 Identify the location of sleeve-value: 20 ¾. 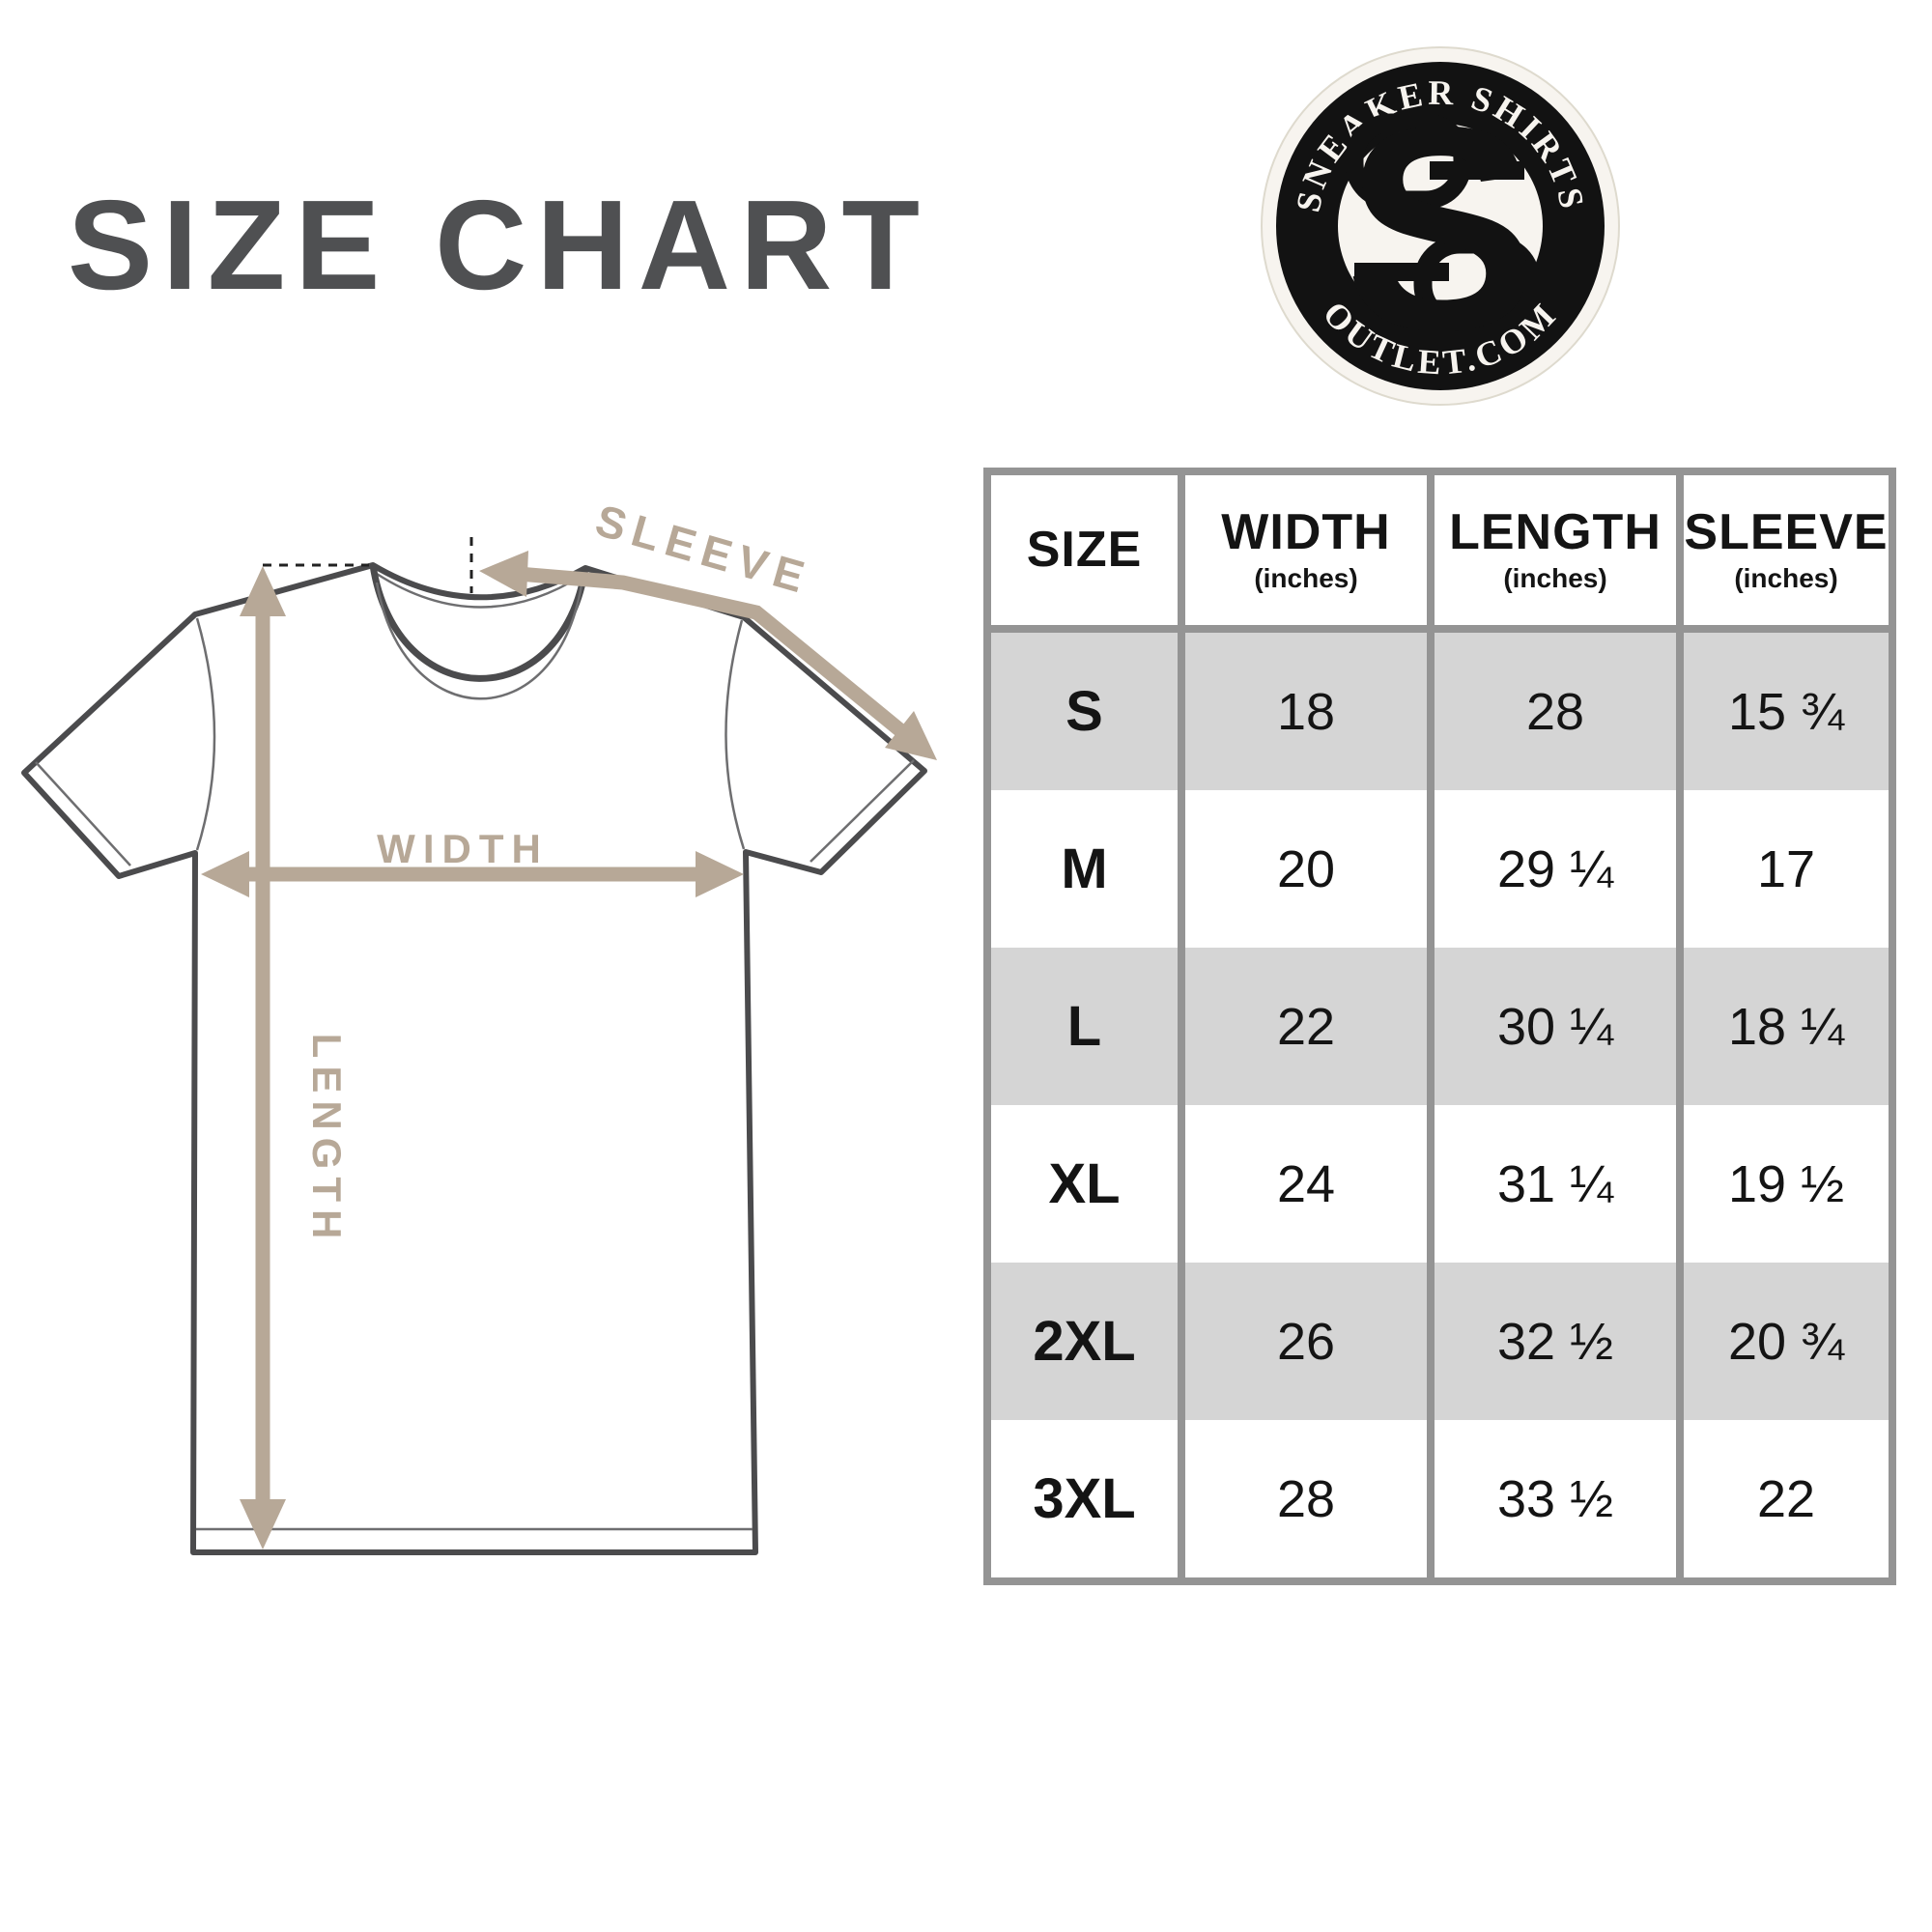
(1786, 1341).